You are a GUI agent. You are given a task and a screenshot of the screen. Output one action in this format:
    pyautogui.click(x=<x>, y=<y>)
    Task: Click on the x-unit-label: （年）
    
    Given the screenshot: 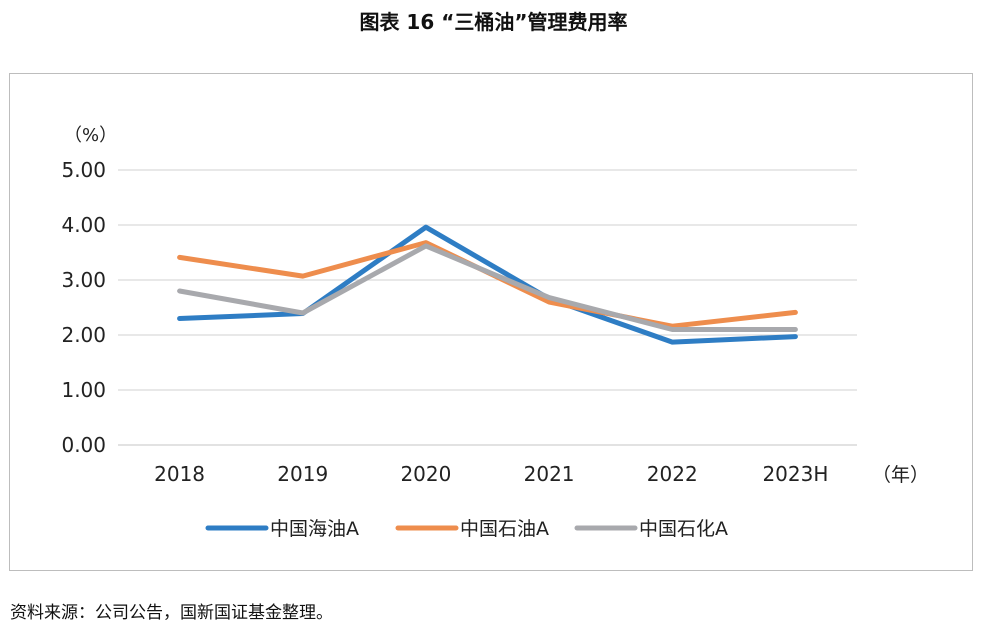 What is the action you would take?
    pyautogui.click(x=900, y=475)
    